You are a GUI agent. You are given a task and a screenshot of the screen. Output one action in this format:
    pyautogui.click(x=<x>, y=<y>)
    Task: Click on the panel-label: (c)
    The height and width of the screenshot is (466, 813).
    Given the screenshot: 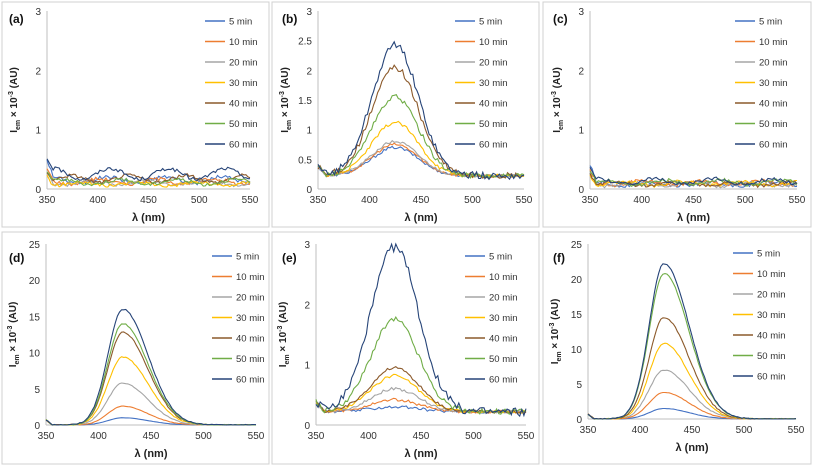 What is the action you would take?
    pyautogui.click(x=560, y=19)
    